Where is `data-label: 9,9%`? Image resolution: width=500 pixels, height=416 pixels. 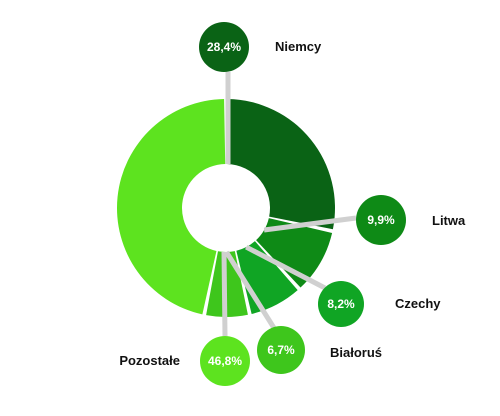 data-label: 9,9% is located at coordinates (381, 220).